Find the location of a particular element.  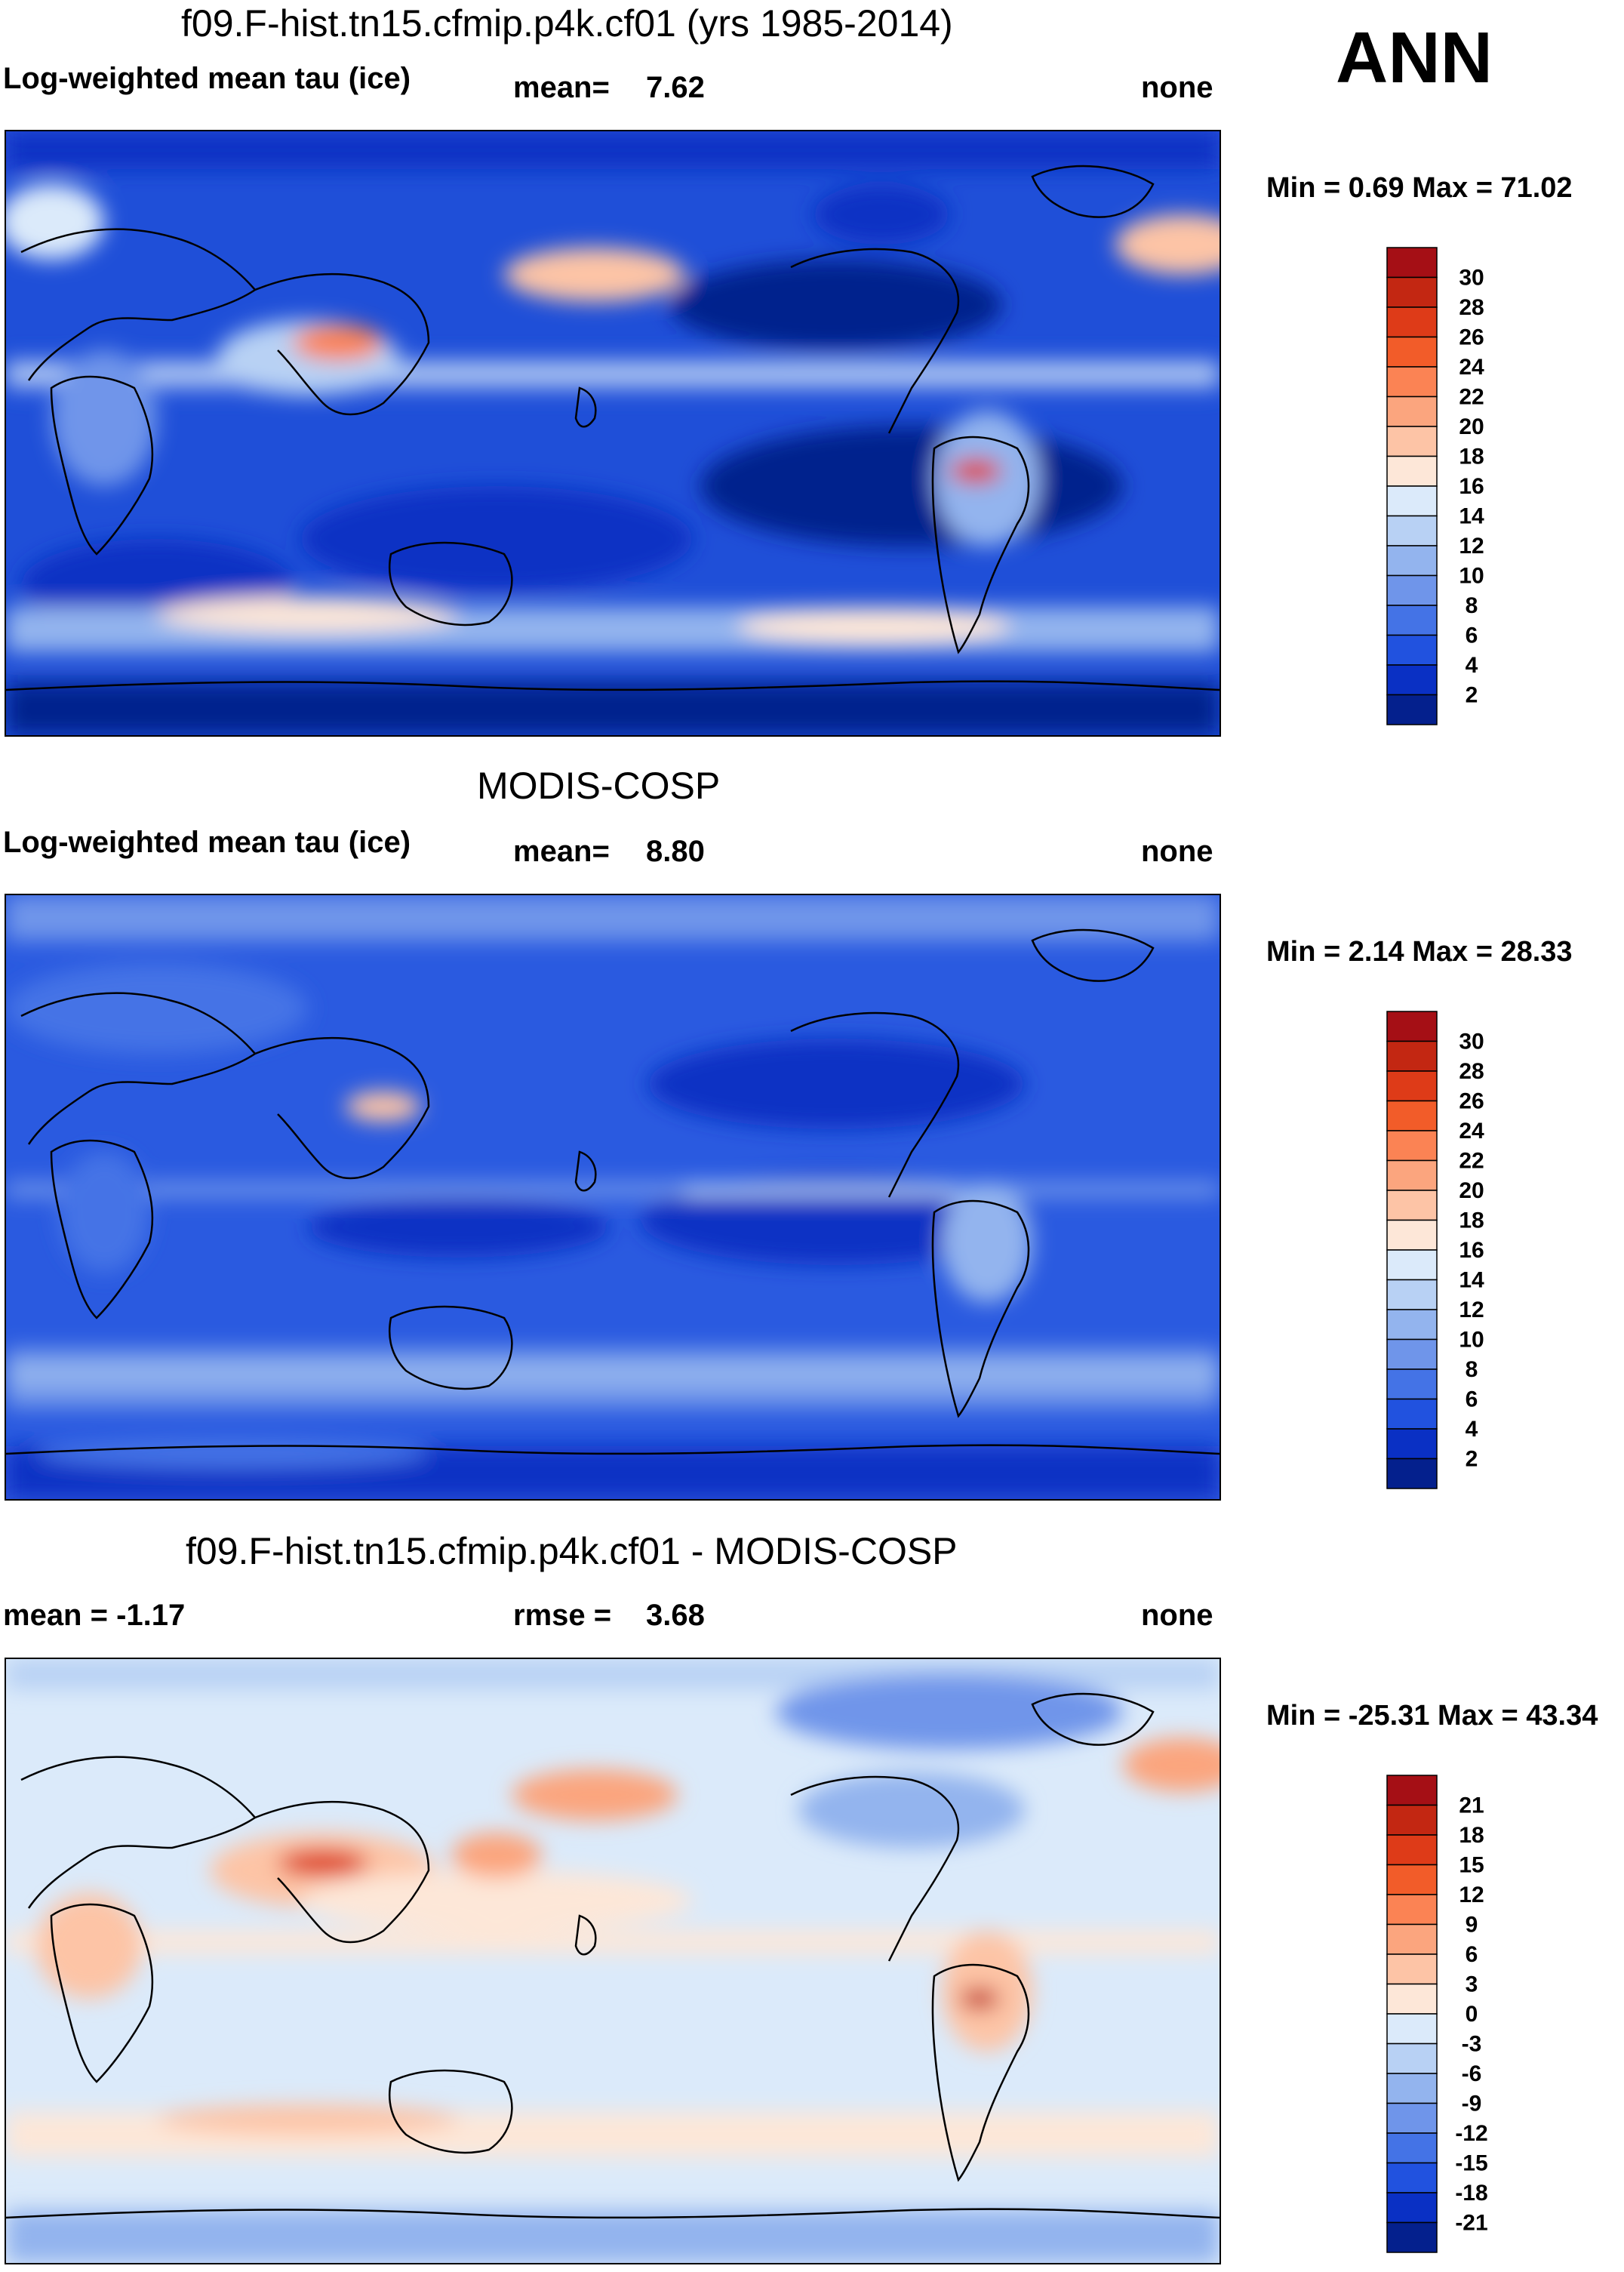

panel-2-colorbar: 30 28 26 24 22 20 18 16 14 12 10 8 6 4 2 is located at coordinates (1462, 1254).